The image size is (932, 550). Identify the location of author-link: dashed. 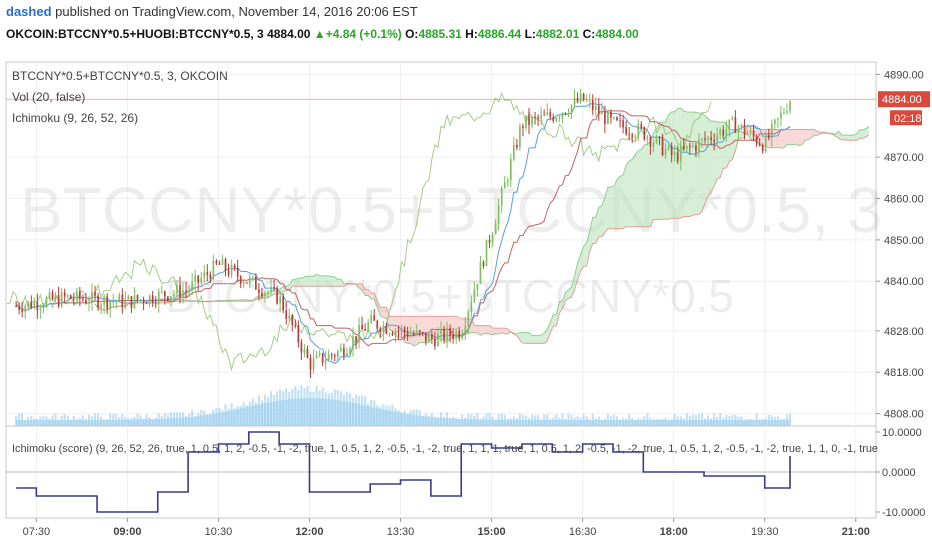
(29, 11).